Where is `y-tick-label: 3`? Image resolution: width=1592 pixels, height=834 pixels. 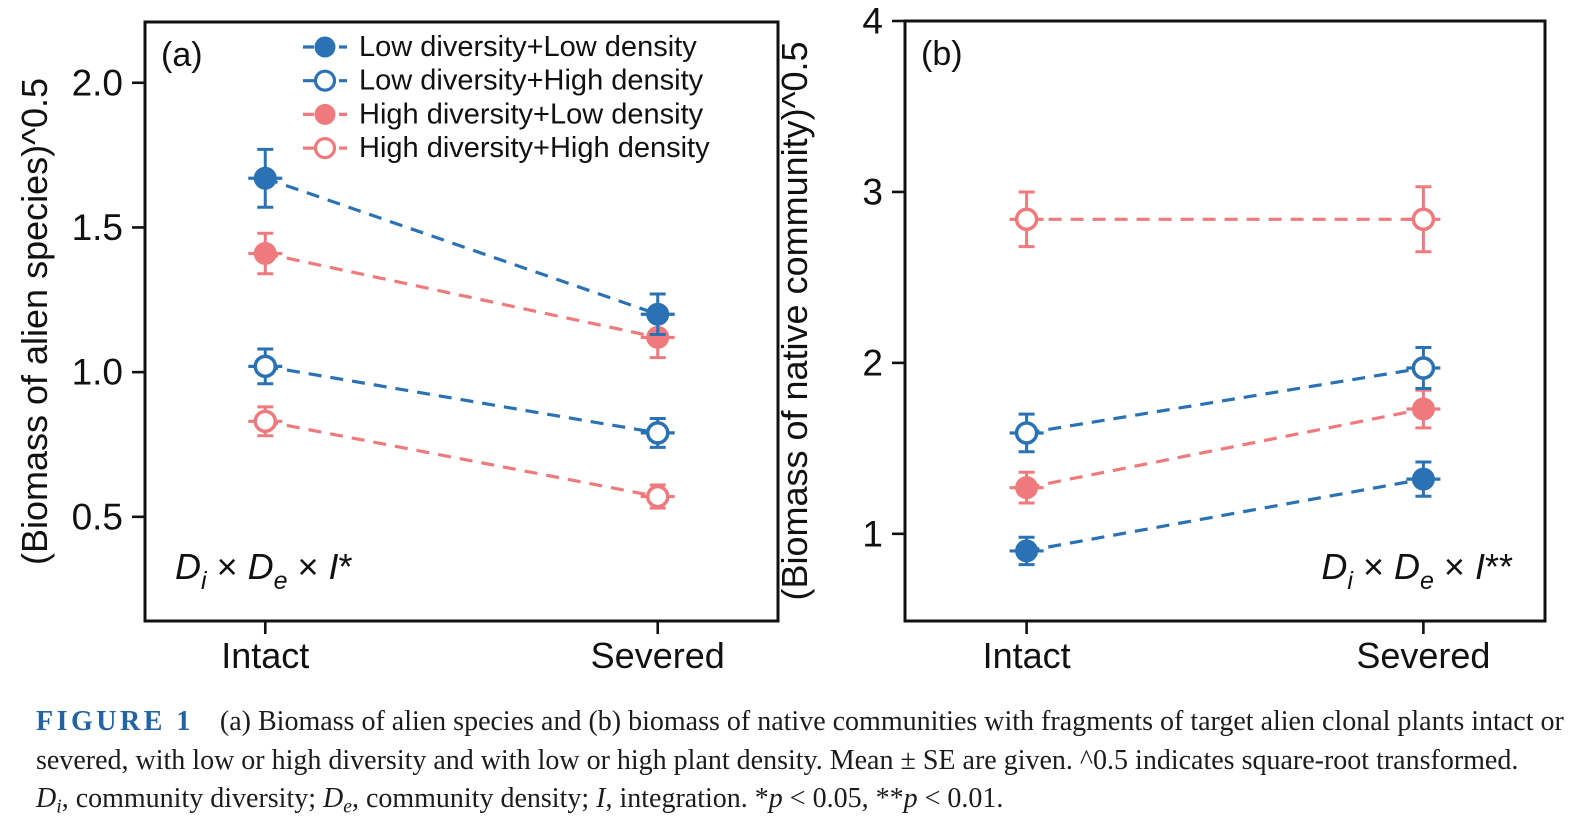
y-tick-label: 3 is located at coordinates (872, 191).